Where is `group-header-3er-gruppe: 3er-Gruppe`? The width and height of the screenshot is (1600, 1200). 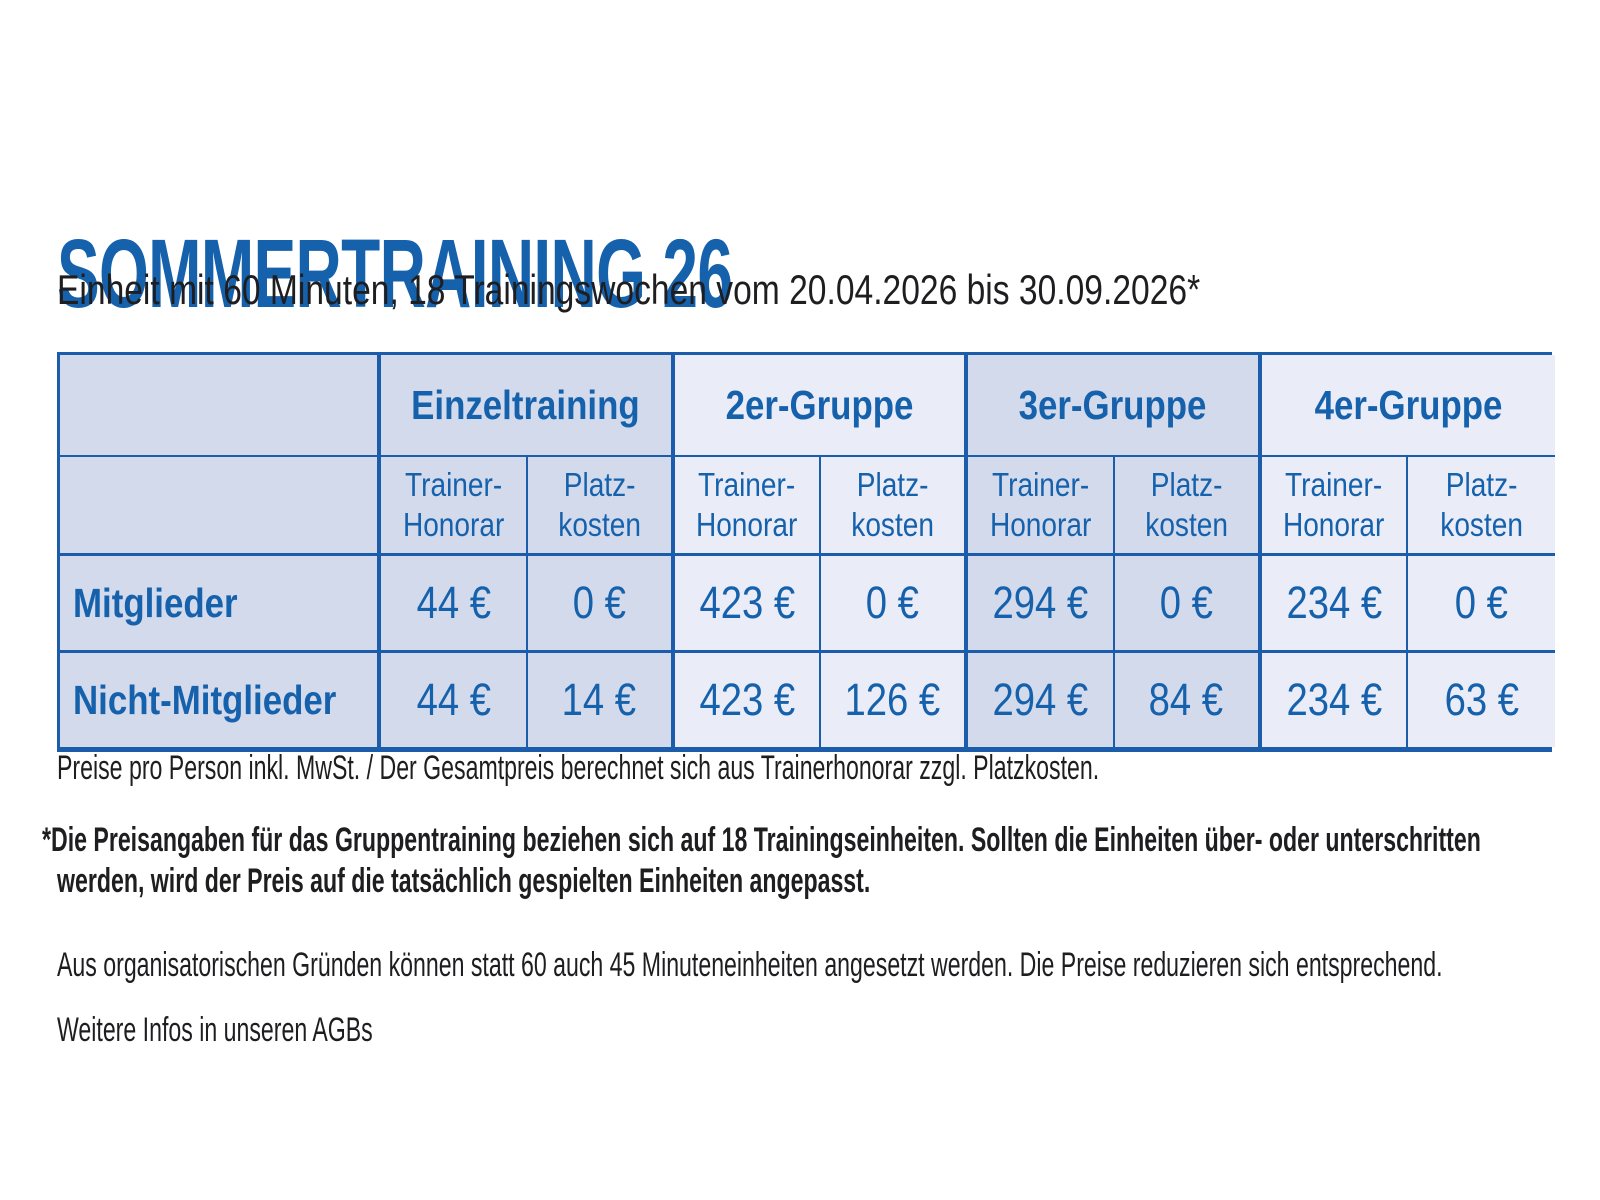
group-header-3er-gruppe: 3er-Gruppe is located at coordinates (1115, 406).